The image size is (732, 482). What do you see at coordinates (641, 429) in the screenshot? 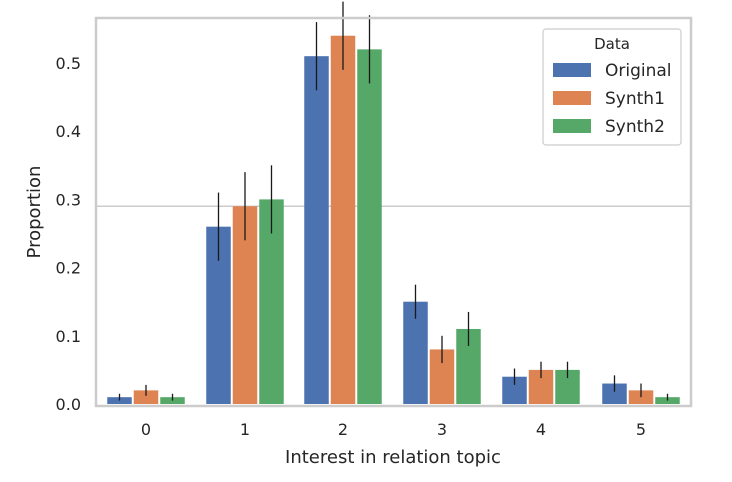
I see `x-tick-label: 5` at bounding box center [641, 429].